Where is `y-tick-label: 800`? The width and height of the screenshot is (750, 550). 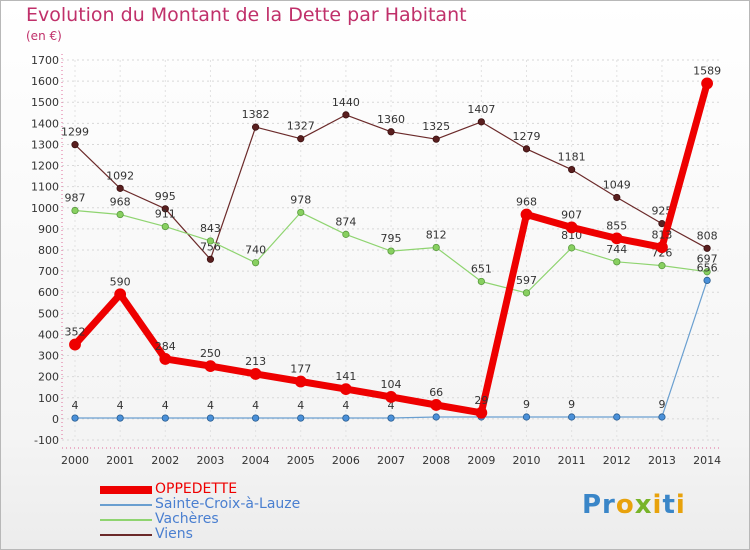
y-tick-label: 800 is located at coordinates (48, 250).